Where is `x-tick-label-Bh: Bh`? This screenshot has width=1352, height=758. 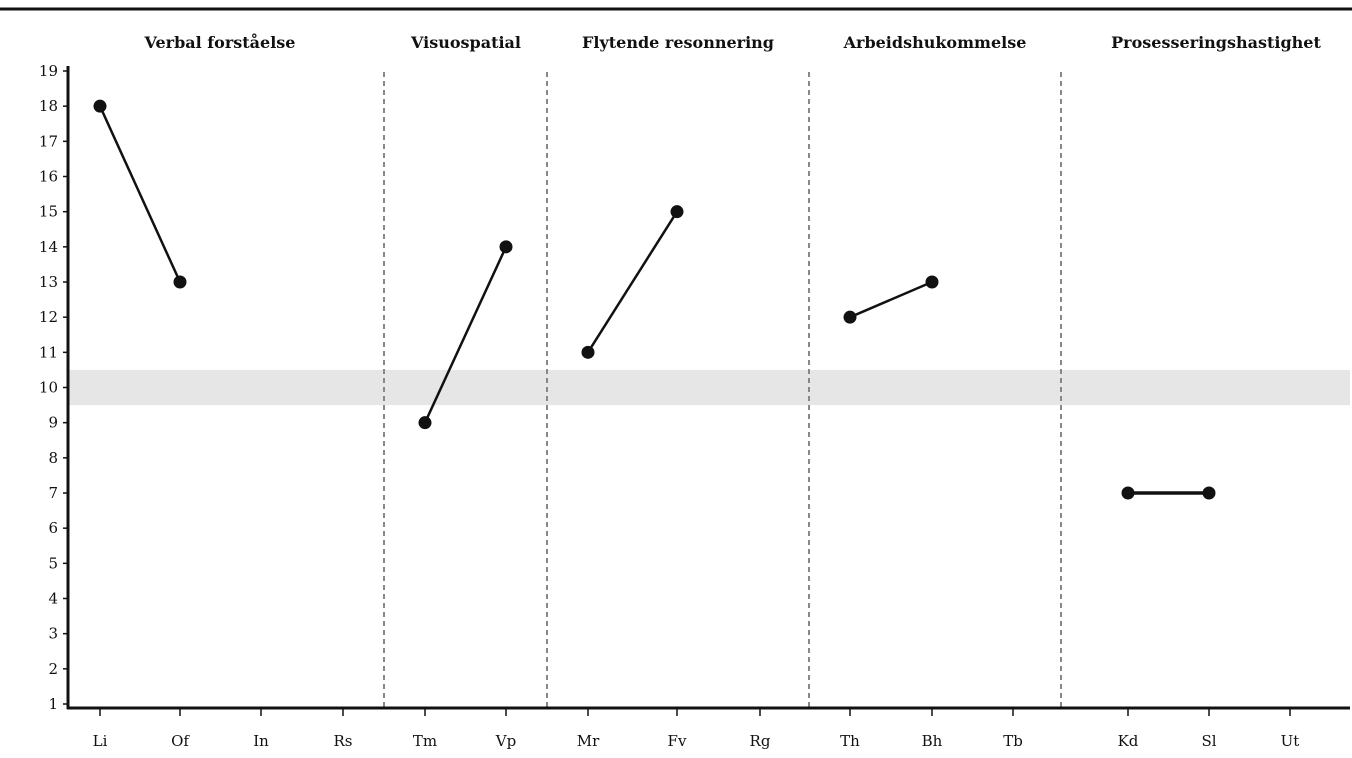
x-tick-label-Bh: Bh is located at coordinates (932, 741).